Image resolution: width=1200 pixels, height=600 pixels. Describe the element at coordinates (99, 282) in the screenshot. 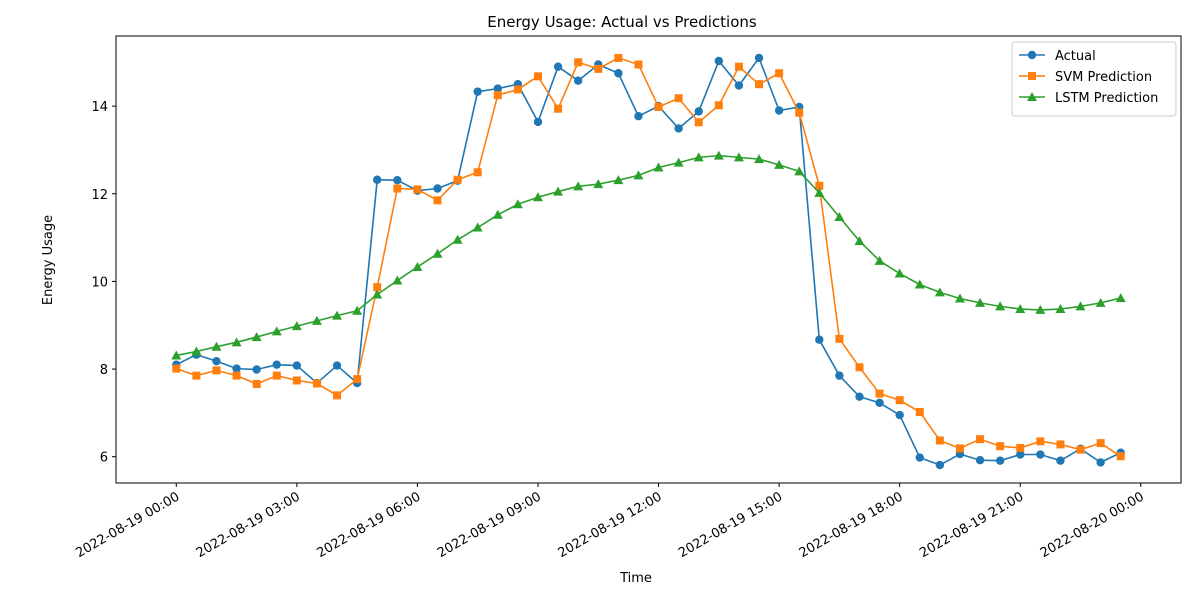

I see `y-tick-label: 10` at that location.